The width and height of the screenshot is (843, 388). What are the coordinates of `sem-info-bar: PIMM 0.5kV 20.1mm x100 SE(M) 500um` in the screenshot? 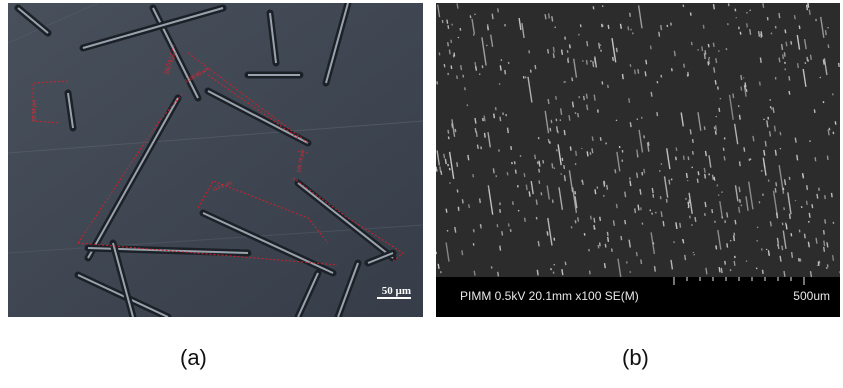 It's located at (638, 297).